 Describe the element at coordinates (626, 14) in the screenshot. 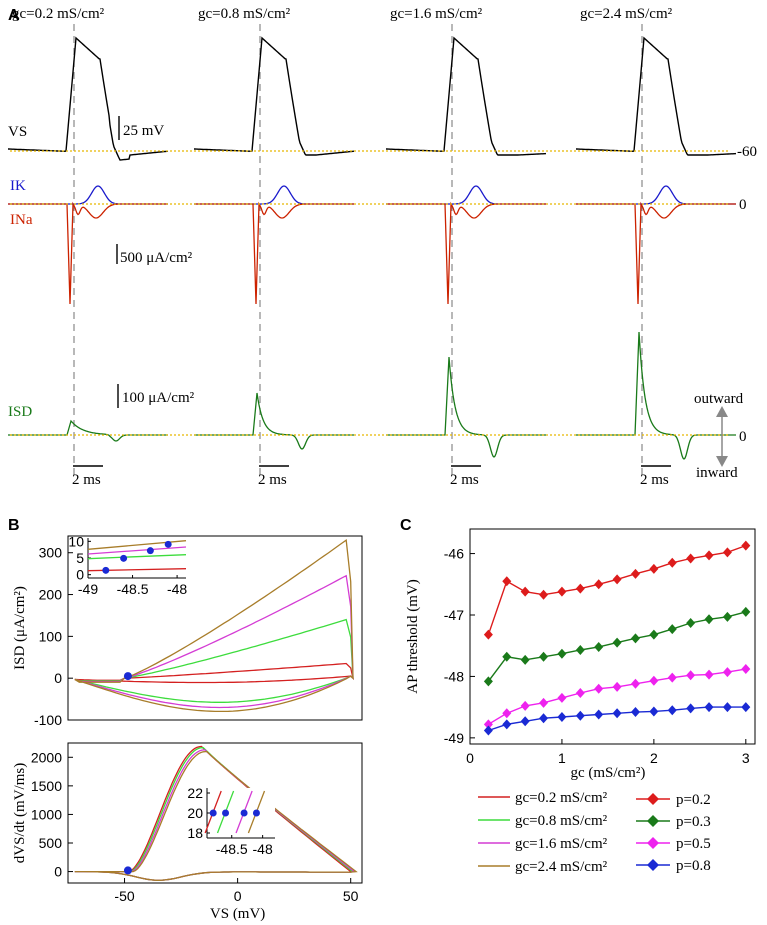

I see `condition-title: gc=2.4 mS/cm²` at that location.